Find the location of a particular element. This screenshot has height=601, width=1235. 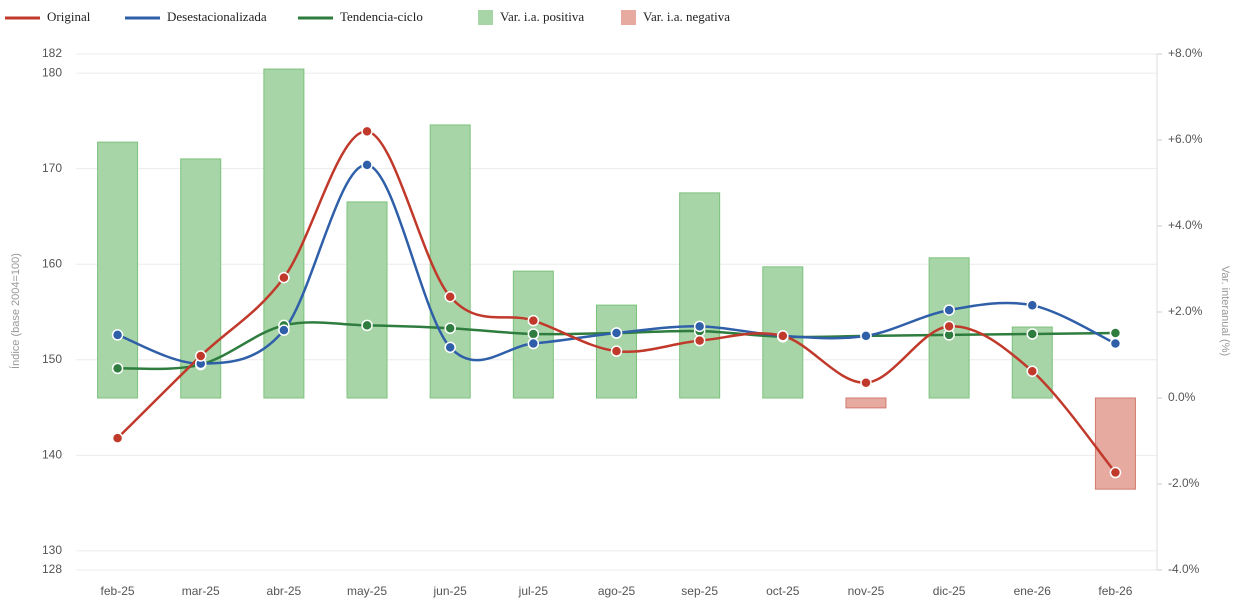

x-tick-label: sep-25 is located at coordinates (699, 591).